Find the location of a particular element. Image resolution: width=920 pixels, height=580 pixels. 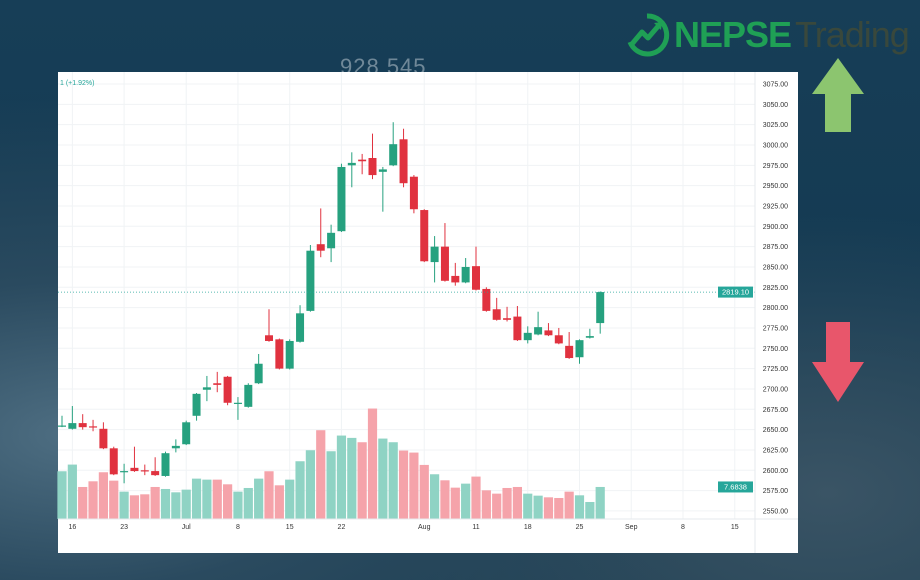

y-tick-label: 2950.00 is located at coordinates (775, 186).